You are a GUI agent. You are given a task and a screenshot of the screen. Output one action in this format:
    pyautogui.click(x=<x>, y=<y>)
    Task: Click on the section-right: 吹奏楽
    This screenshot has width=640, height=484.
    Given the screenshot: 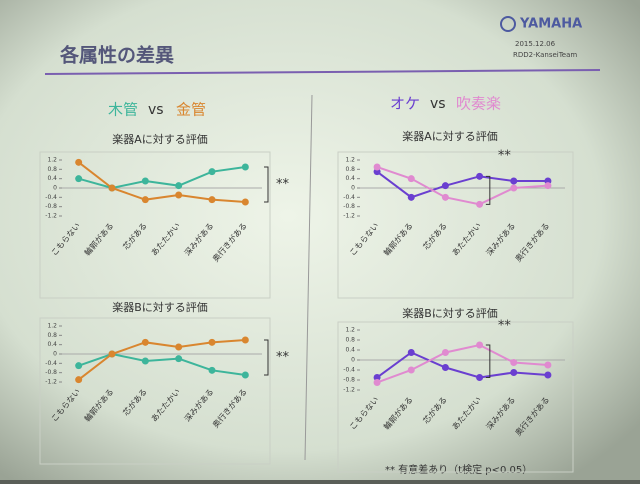 What is the action you would take?
    pyautogui.click(x=478, y=104)
    